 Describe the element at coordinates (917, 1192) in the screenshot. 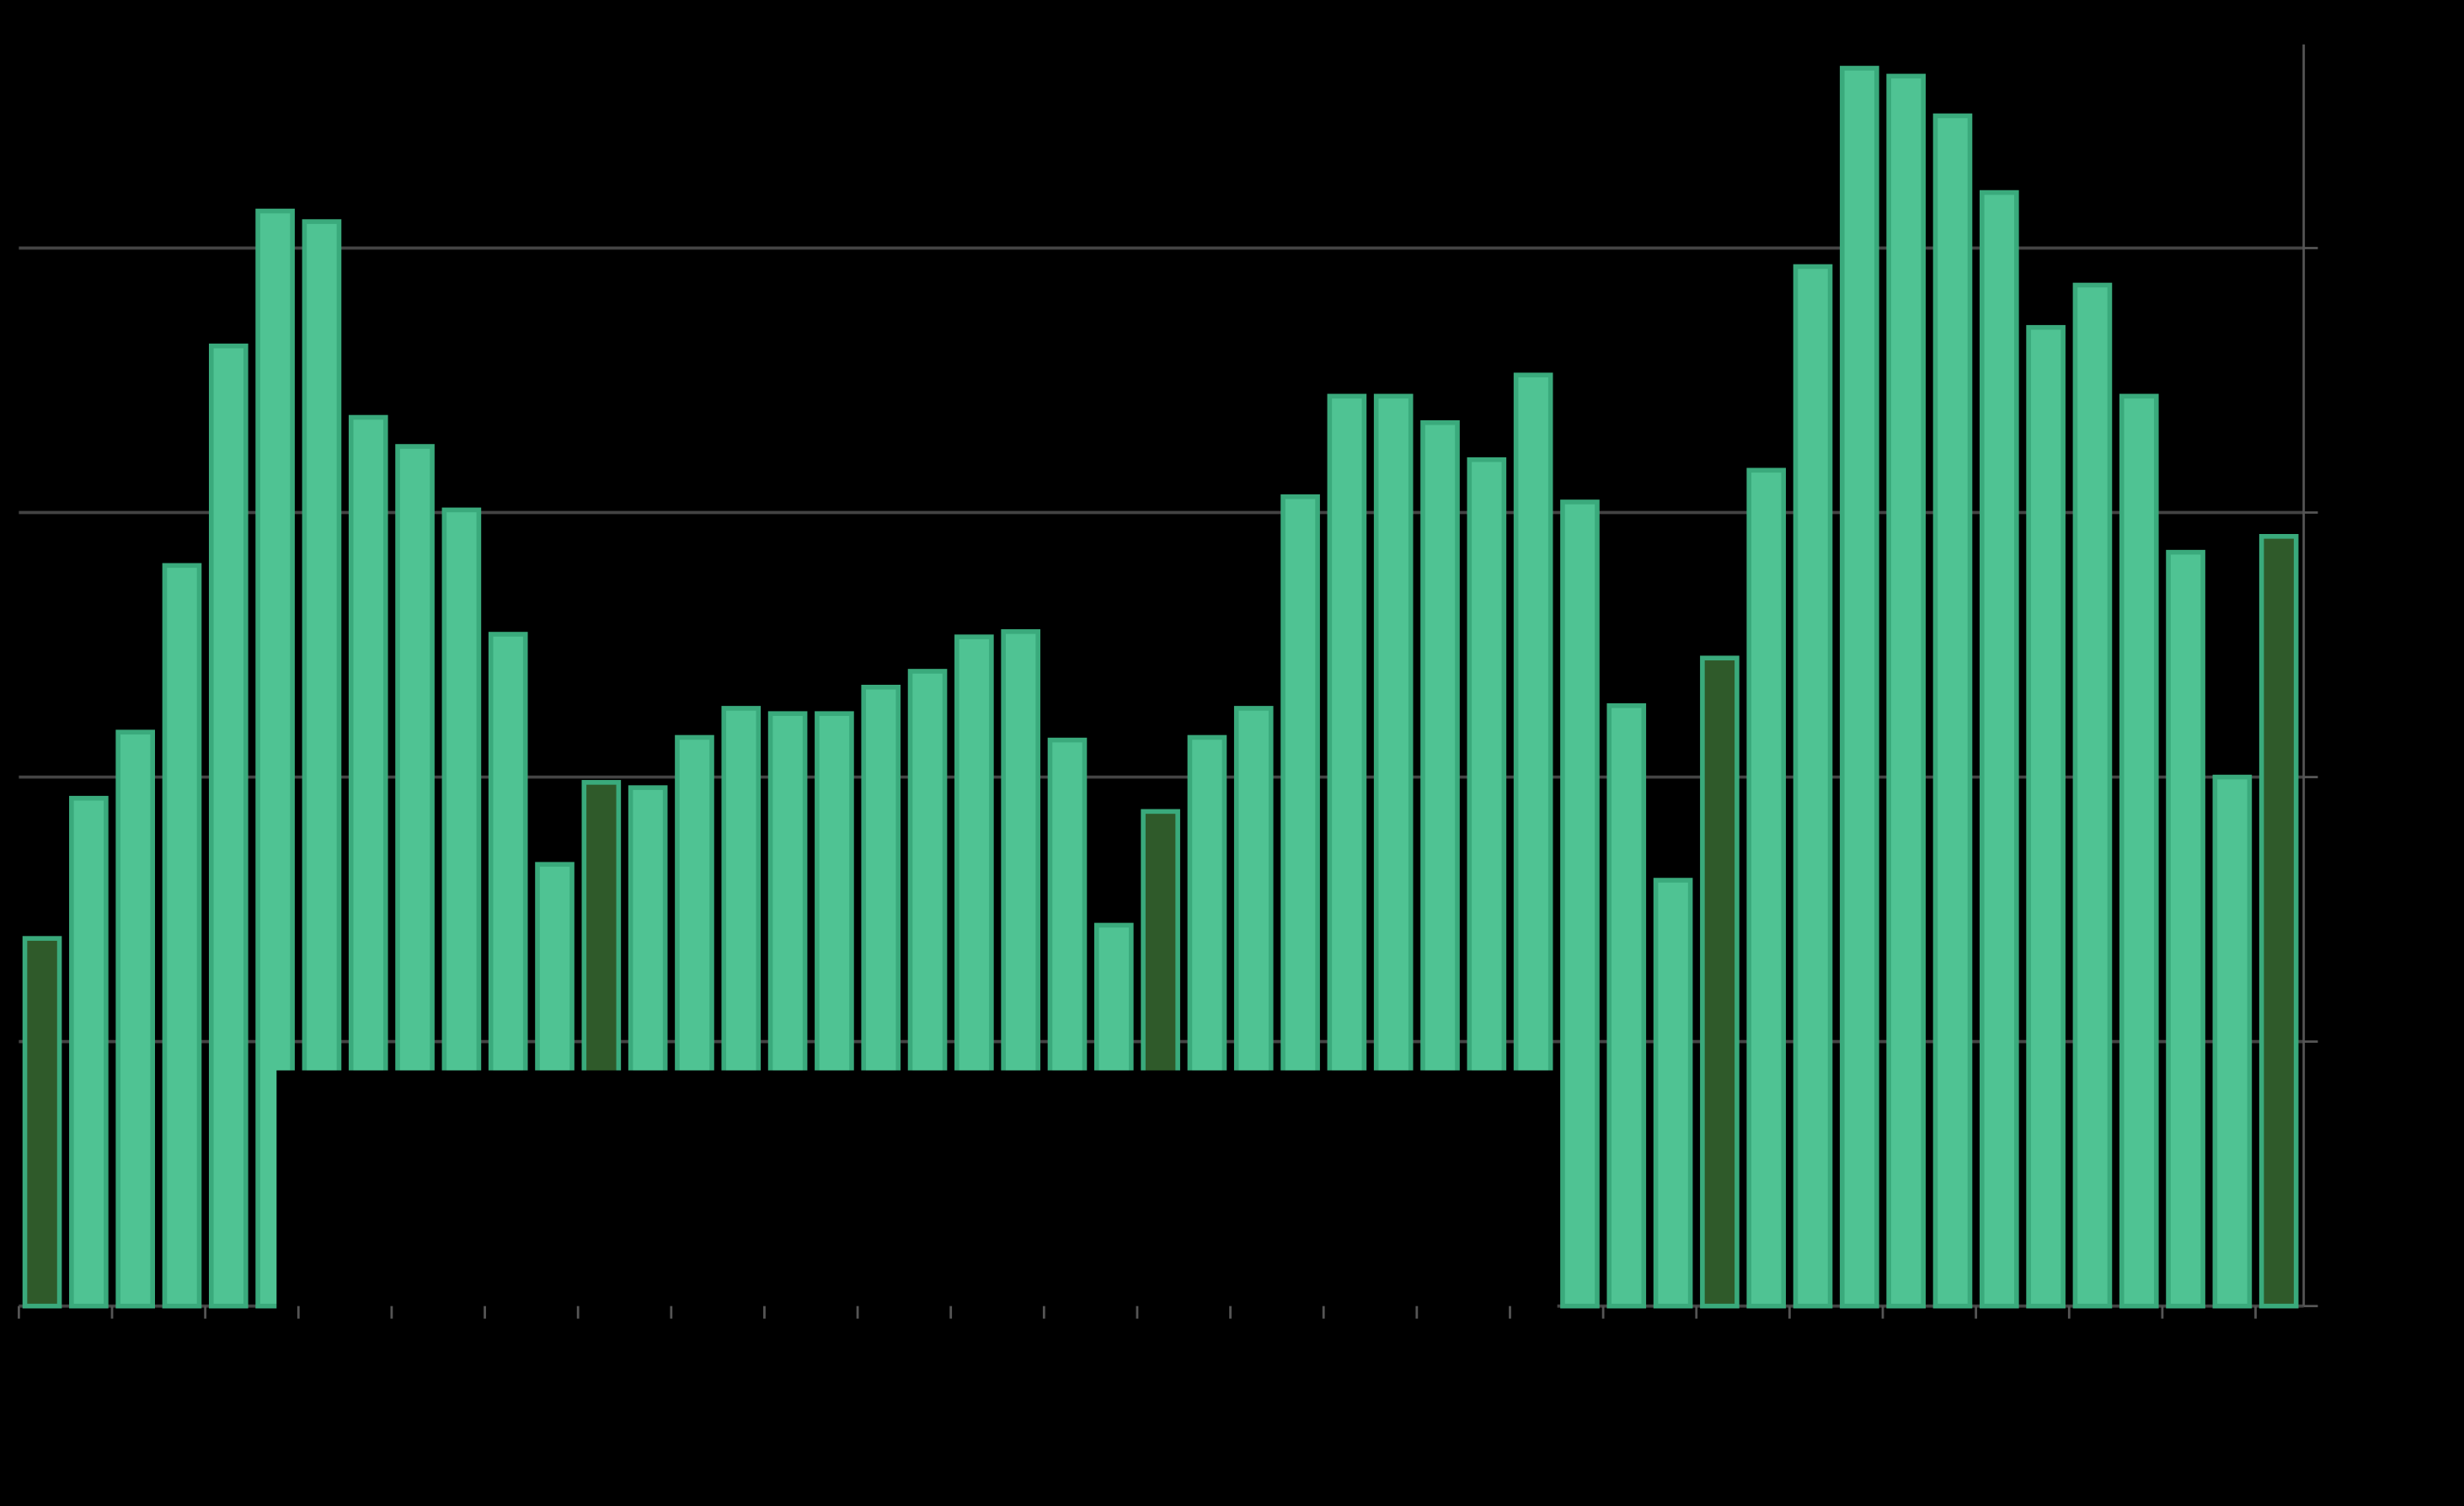

I see `overlay-panel` at that location.